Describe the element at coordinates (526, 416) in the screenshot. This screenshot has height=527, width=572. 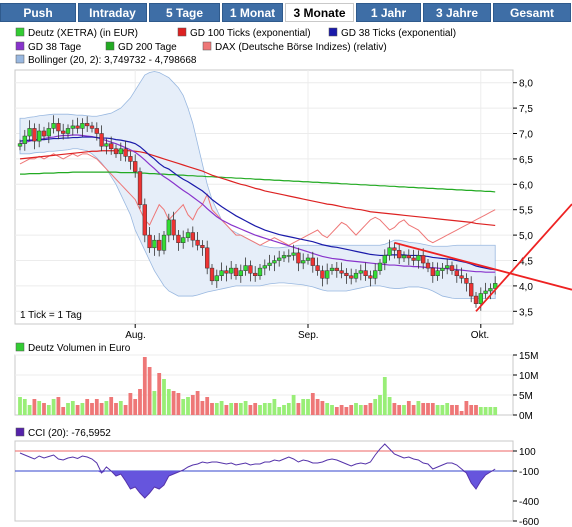
I see `volume-y-tick-label: 0M` at that location.